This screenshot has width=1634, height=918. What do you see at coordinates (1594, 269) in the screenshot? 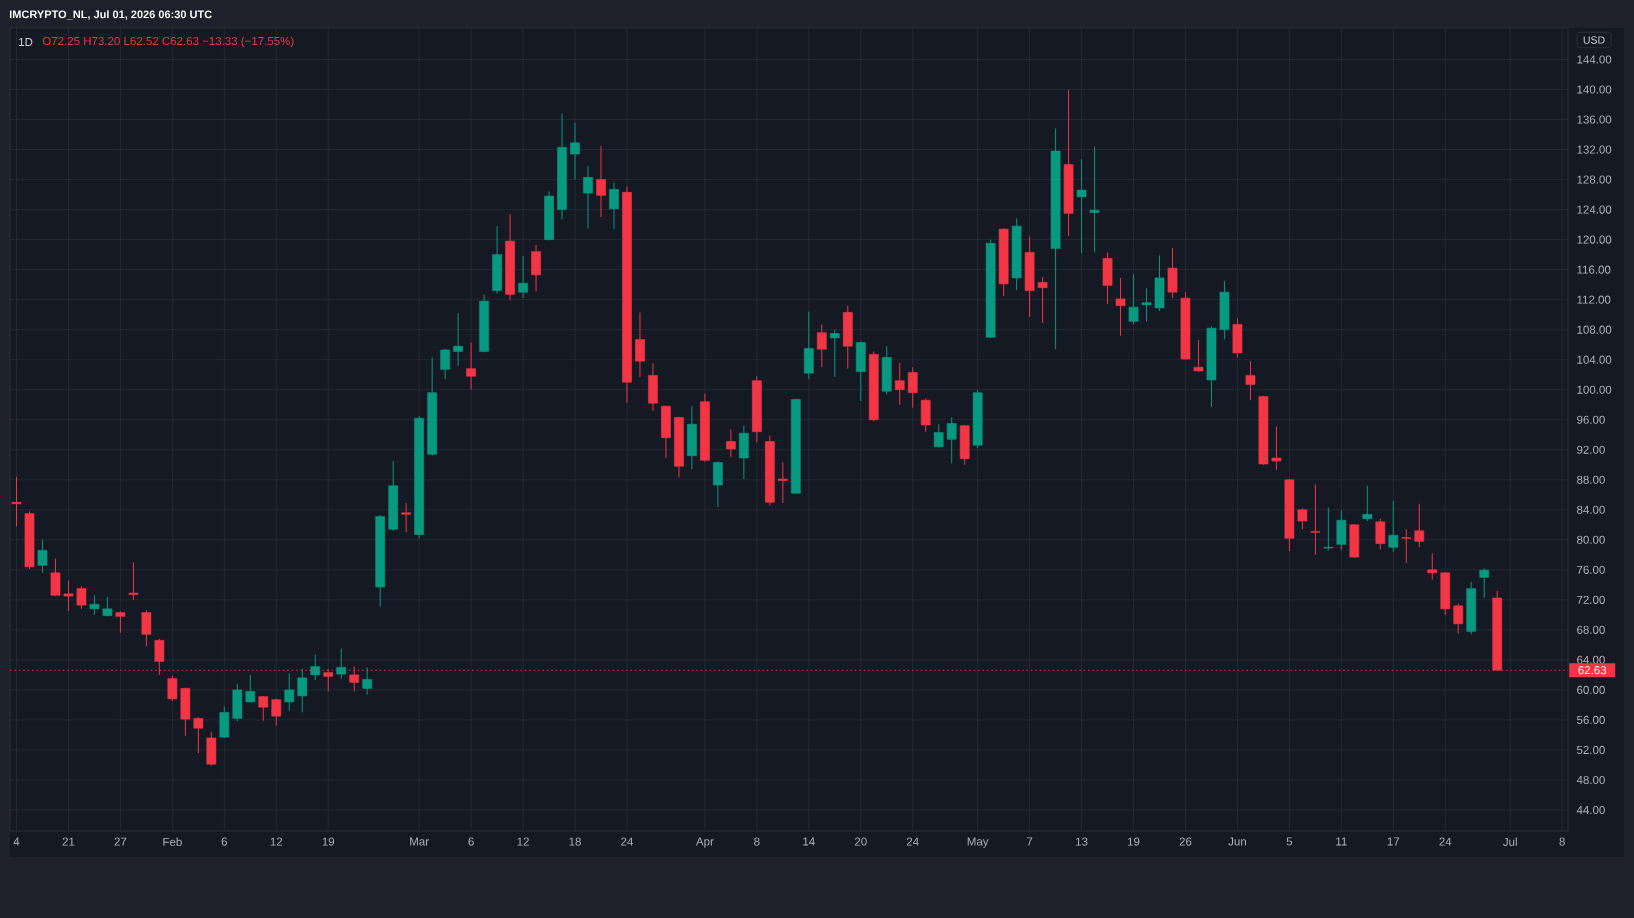
I see `y-tick-label: 116.00` at bounding box center [1594, 269].